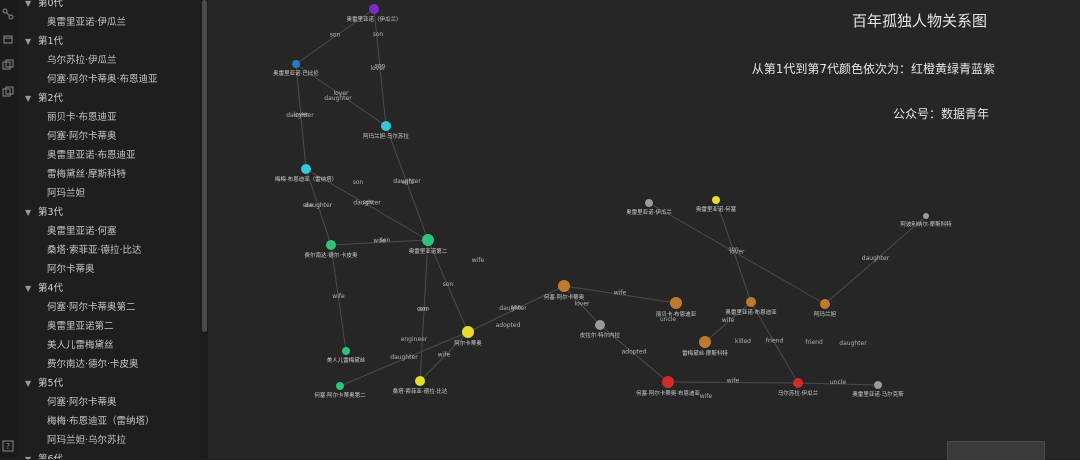  I want to click on node-label: 阿尔卡蒂奥, so click(468, 343).